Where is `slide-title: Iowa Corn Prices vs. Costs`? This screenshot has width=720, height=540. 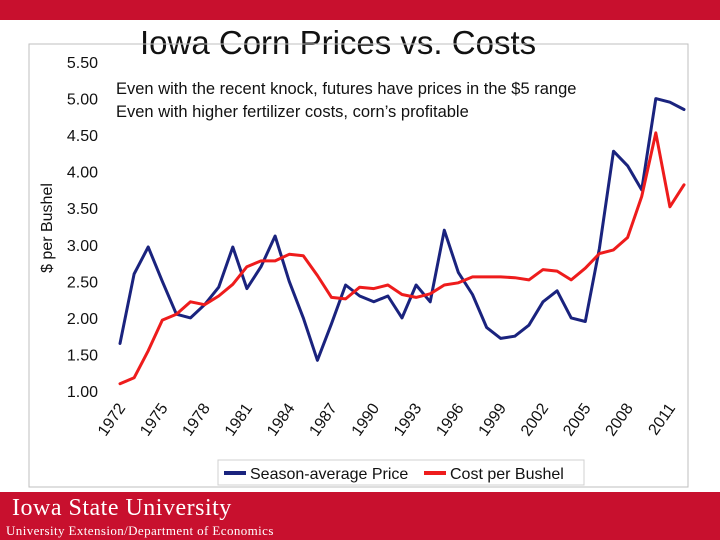 slide-title: Iowa Corn Prices vs. Costs is located at coordinates (338, 42).